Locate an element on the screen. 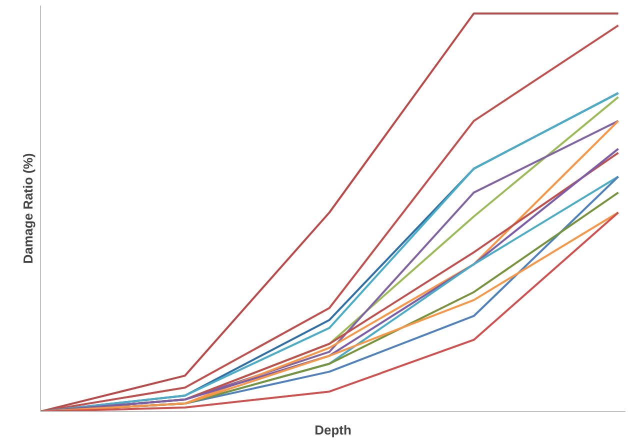 Image resolution: width=637 pixels, height=444 pixels. y-axis-title: Damage Ratio (%) is located at coordinates (28, 208).